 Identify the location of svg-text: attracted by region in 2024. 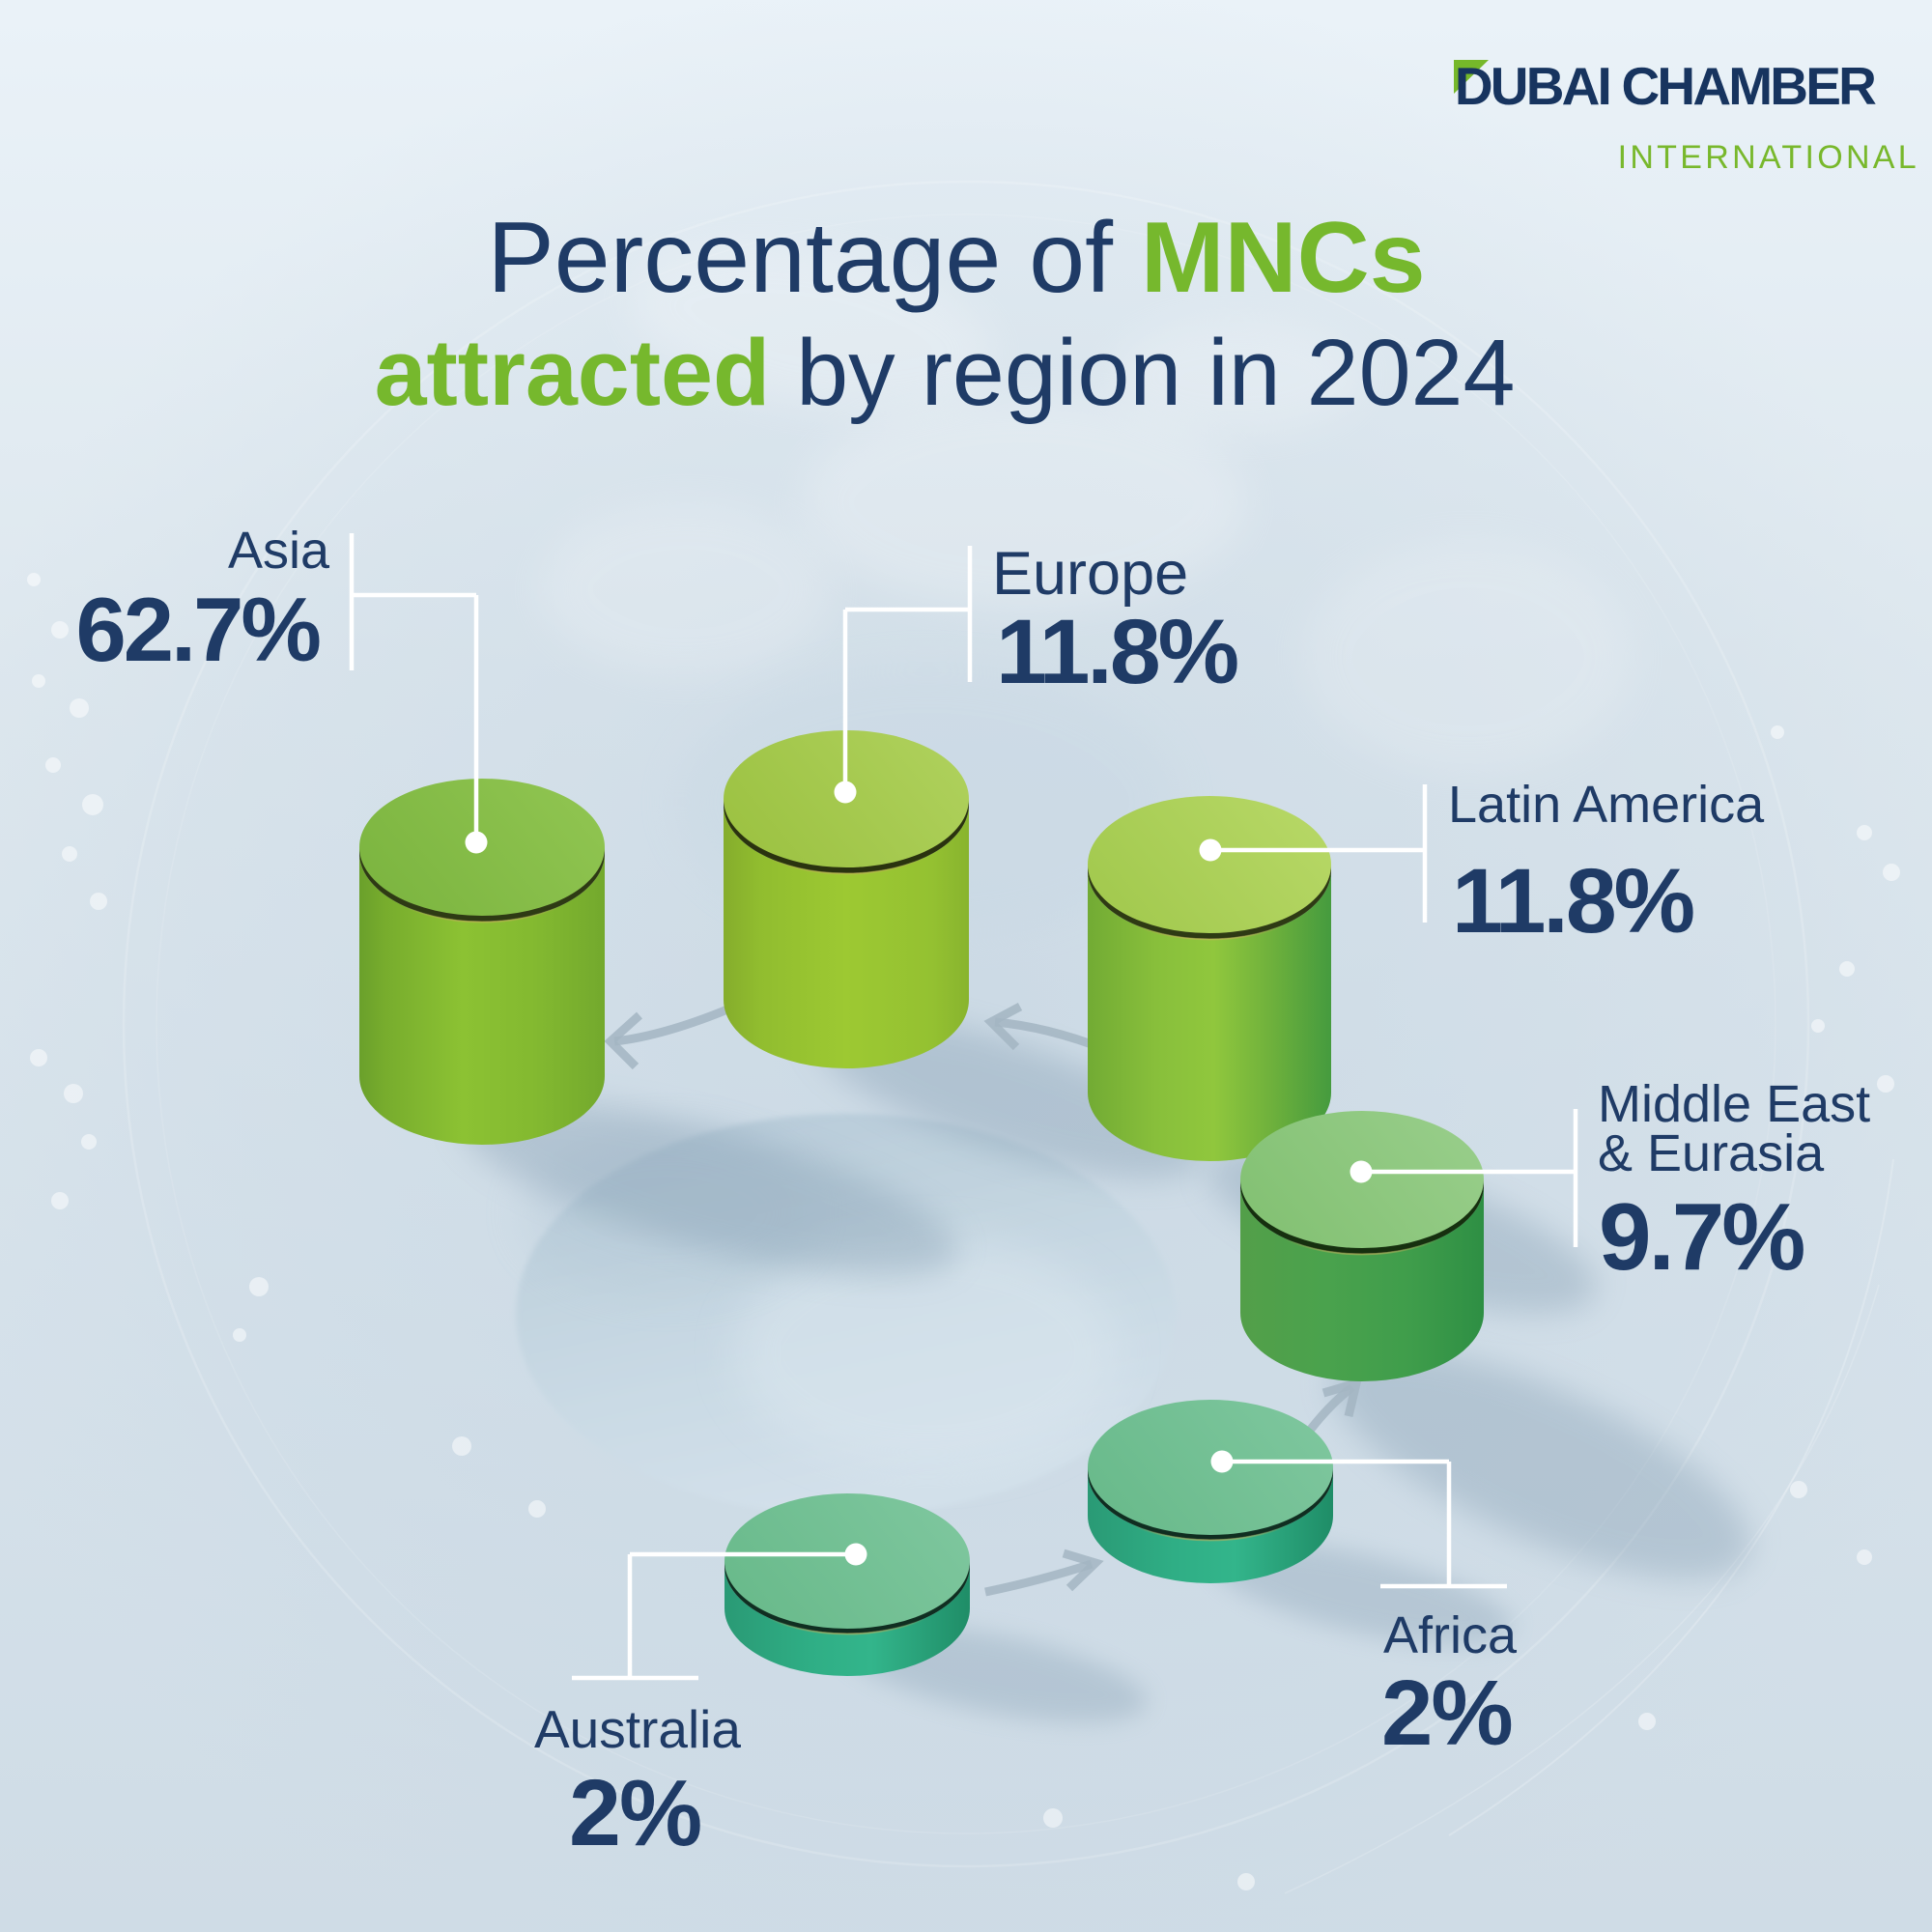
(945, 372).